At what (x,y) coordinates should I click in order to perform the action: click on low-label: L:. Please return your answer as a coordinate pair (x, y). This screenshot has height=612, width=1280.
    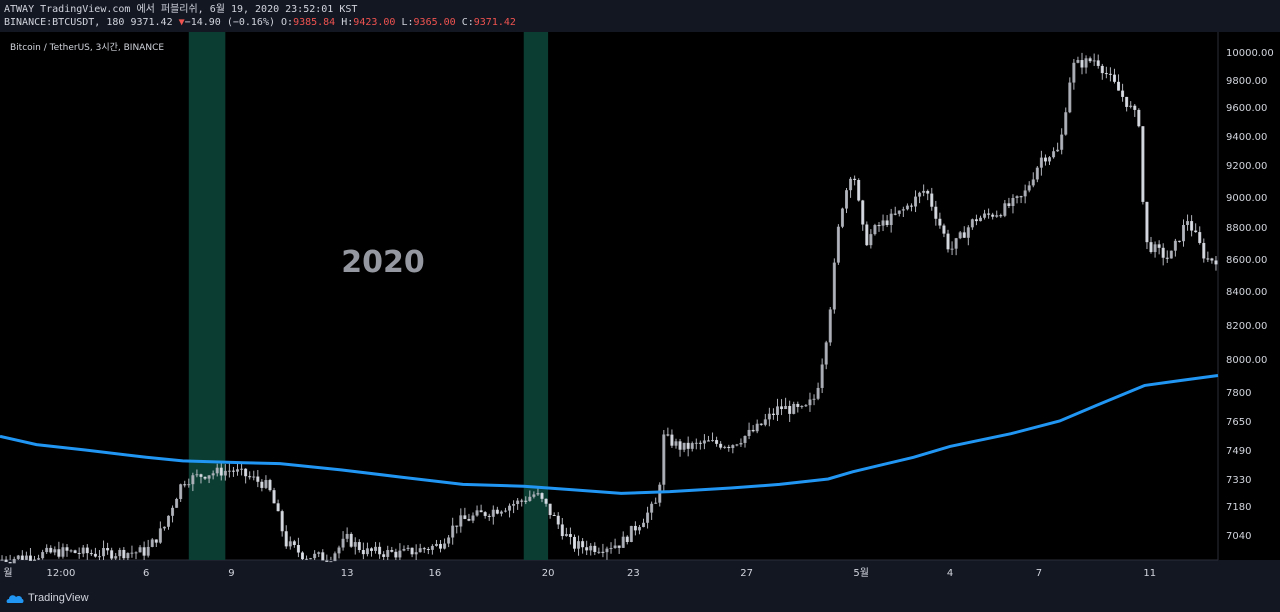
    Looking at the image, I should click on (407, 22).